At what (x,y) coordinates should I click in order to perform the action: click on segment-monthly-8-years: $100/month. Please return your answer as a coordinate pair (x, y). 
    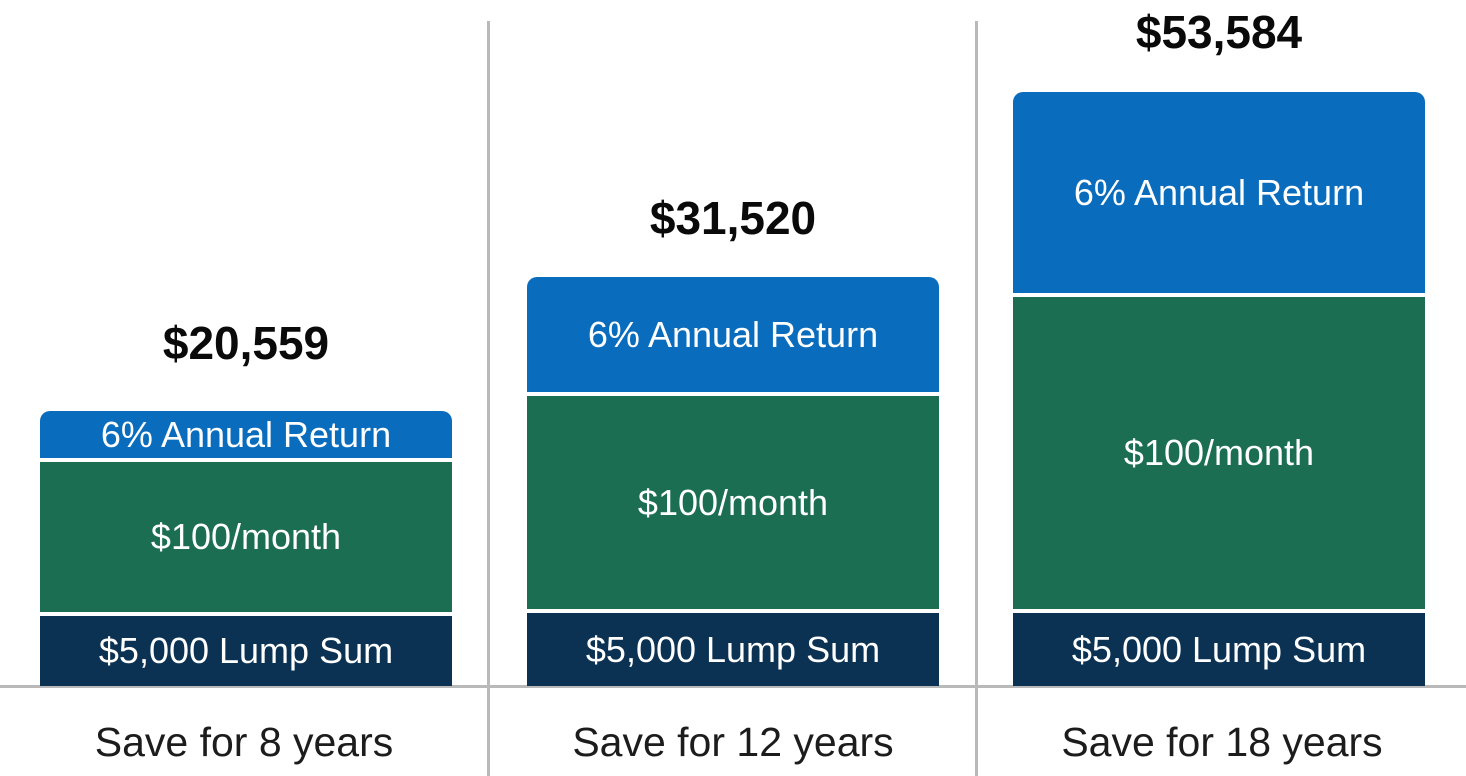
    Looking at the image, I should click on (246, 537).